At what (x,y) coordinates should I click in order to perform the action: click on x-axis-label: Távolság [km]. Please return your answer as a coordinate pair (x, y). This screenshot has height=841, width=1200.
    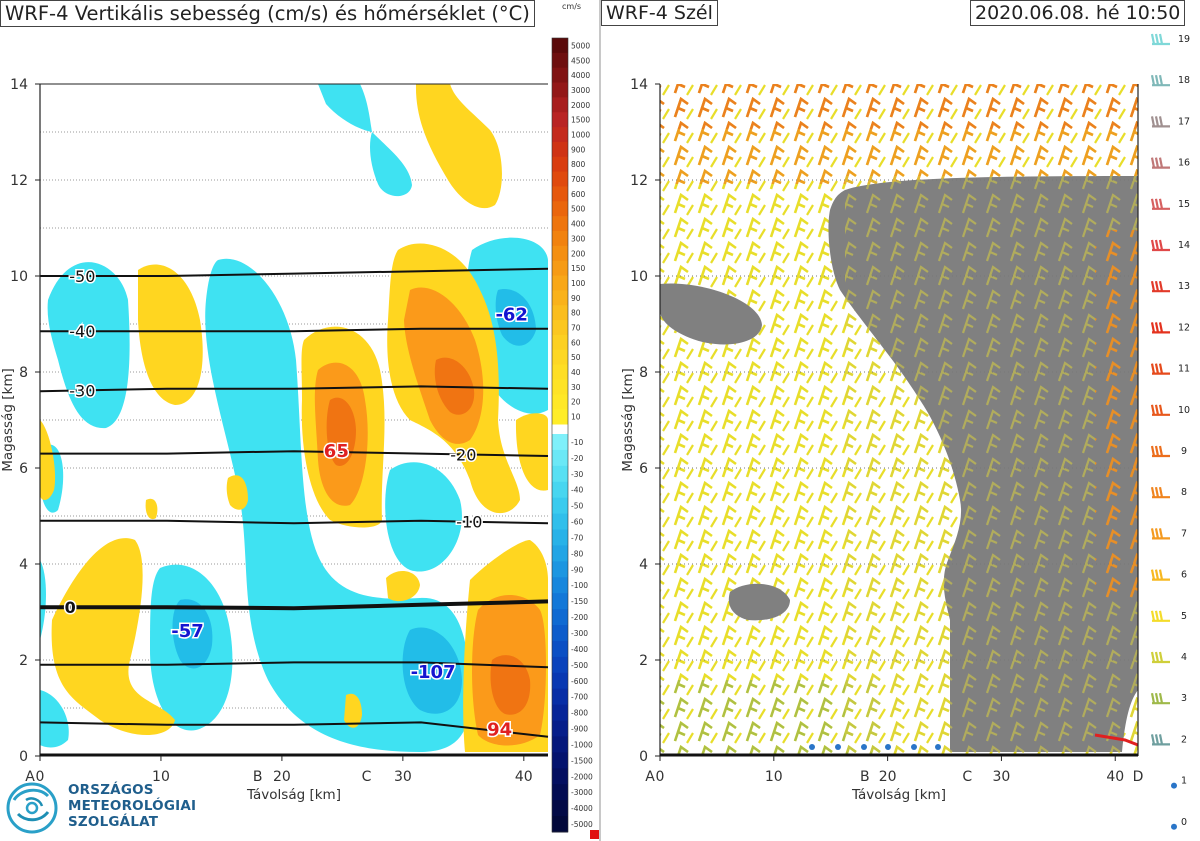
    Looking at the image, I should click on (898, 795).